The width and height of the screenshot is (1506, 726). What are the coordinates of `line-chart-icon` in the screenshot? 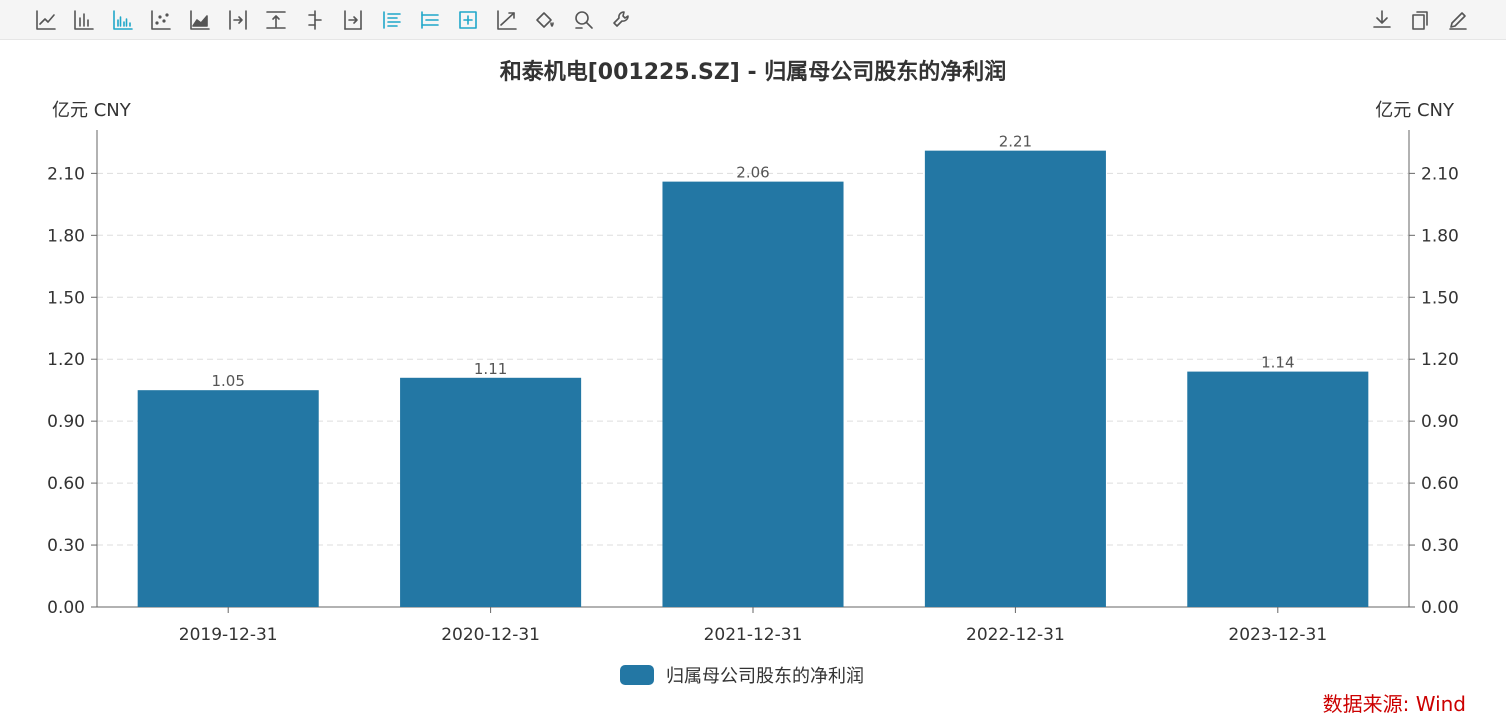 It's located at (46, 20).